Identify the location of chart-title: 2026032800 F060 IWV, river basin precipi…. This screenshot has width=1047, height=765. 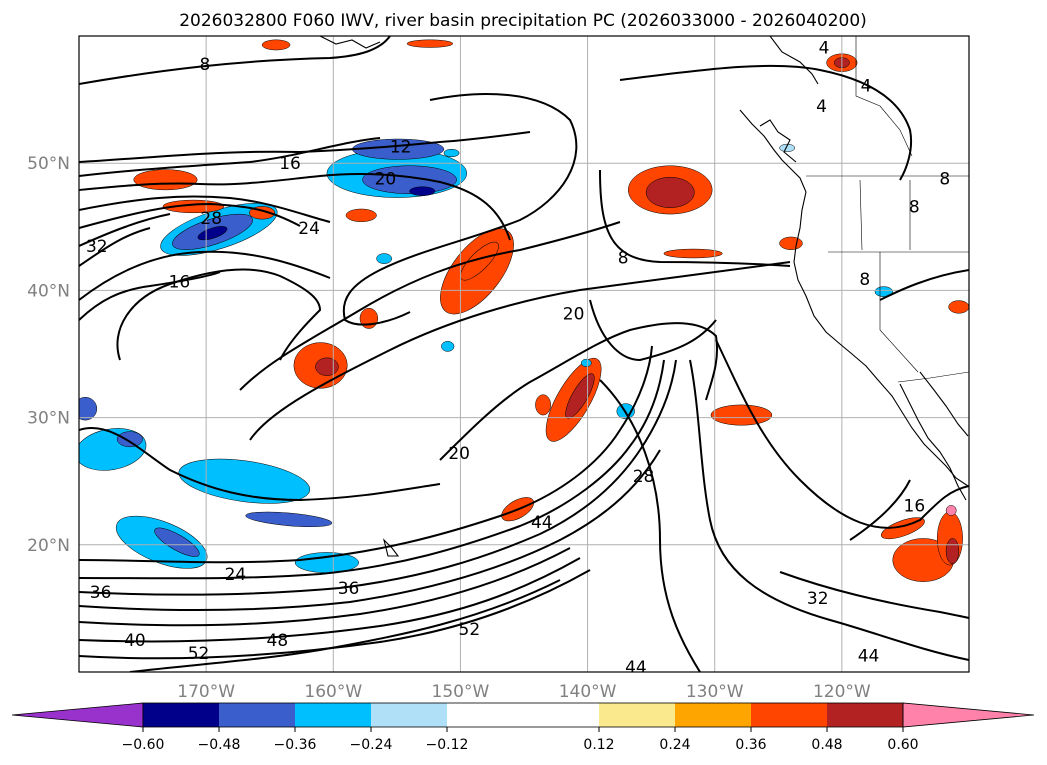
(523, 21).